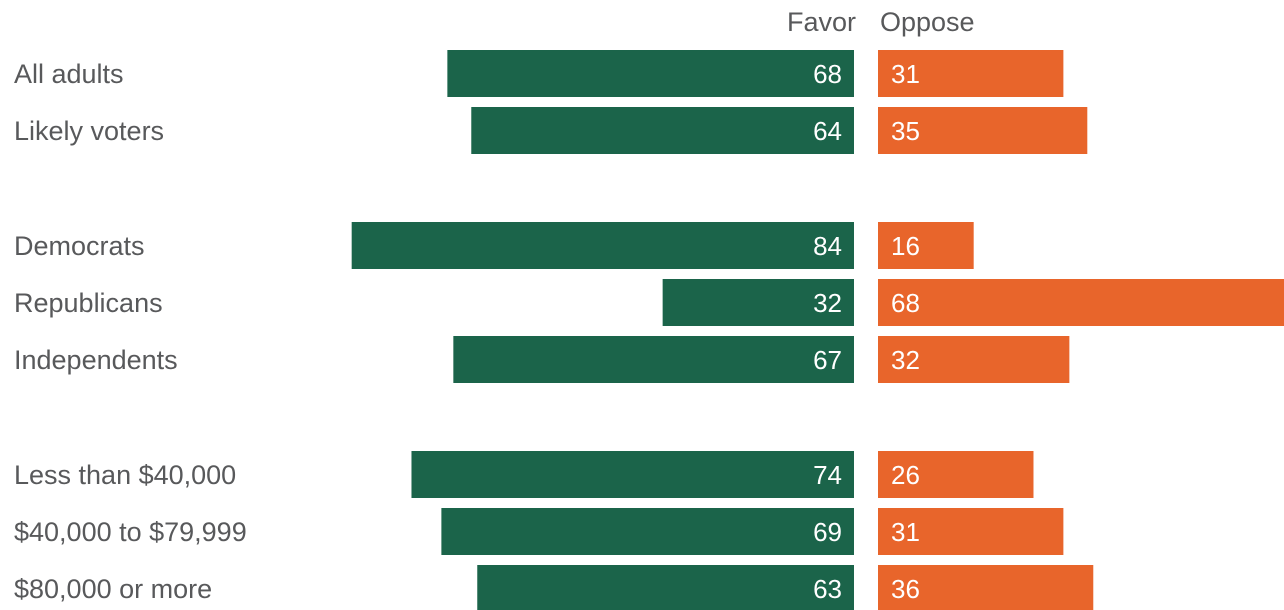 Image resolution: width=1284 pixels, height=610 pixels. Describe the element at coordinates (79, 246) in the screenshot. I see `category-label-democrats: Democrats` at that location.